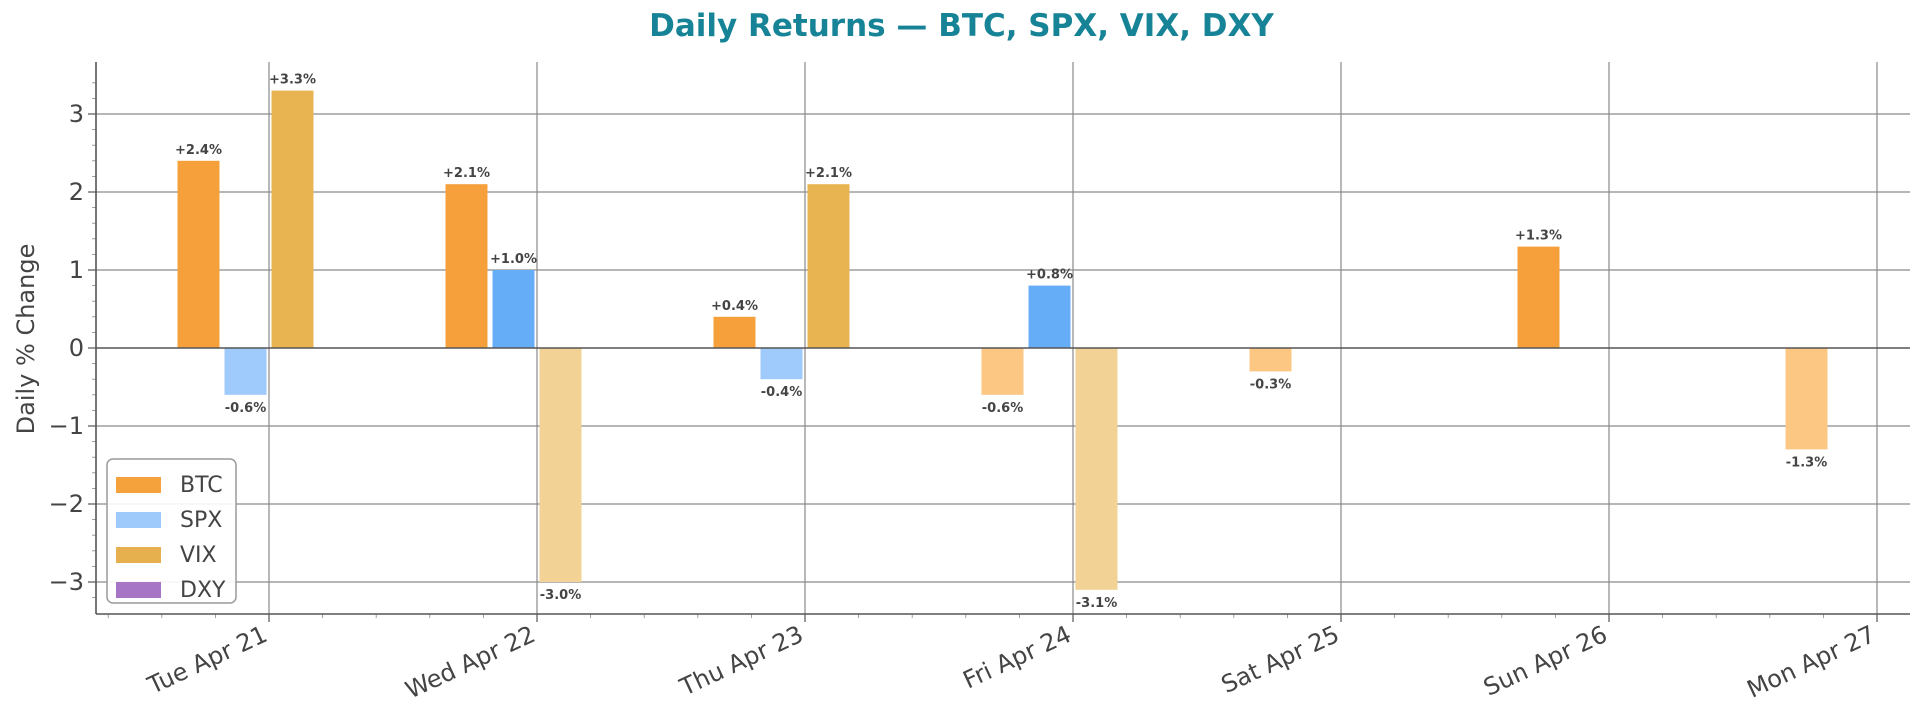 The height and width of the screenshot is (722, 1923). What do you see at coordinates (66, 504) in the screenshot?
I see `y-tick-label: −2` at bounding box center [66, 504].